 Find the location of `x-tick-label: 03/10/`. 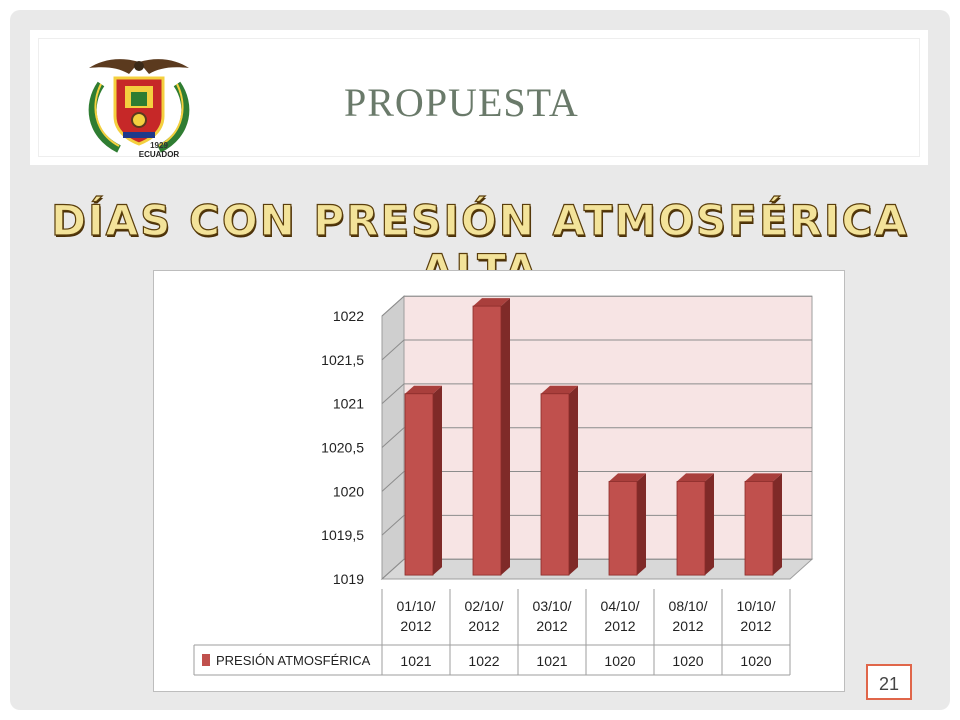

x-tick-label: 03/10/ is located at coordinates (552, 606).